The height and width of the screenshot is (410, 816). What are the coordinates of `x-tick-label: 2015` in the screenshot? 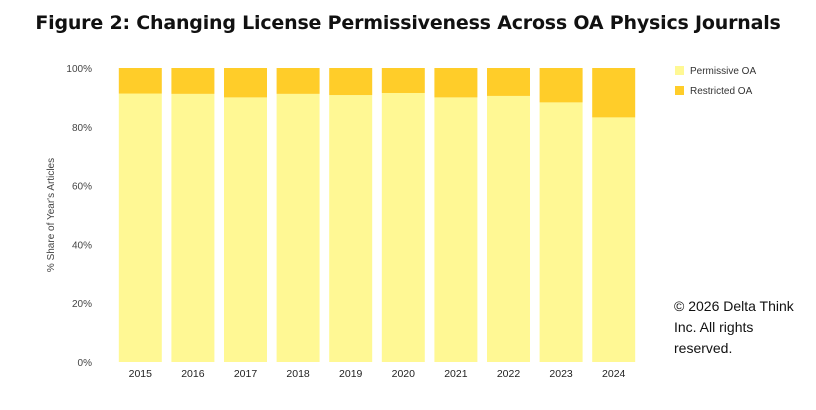 It's located at (141, 374).